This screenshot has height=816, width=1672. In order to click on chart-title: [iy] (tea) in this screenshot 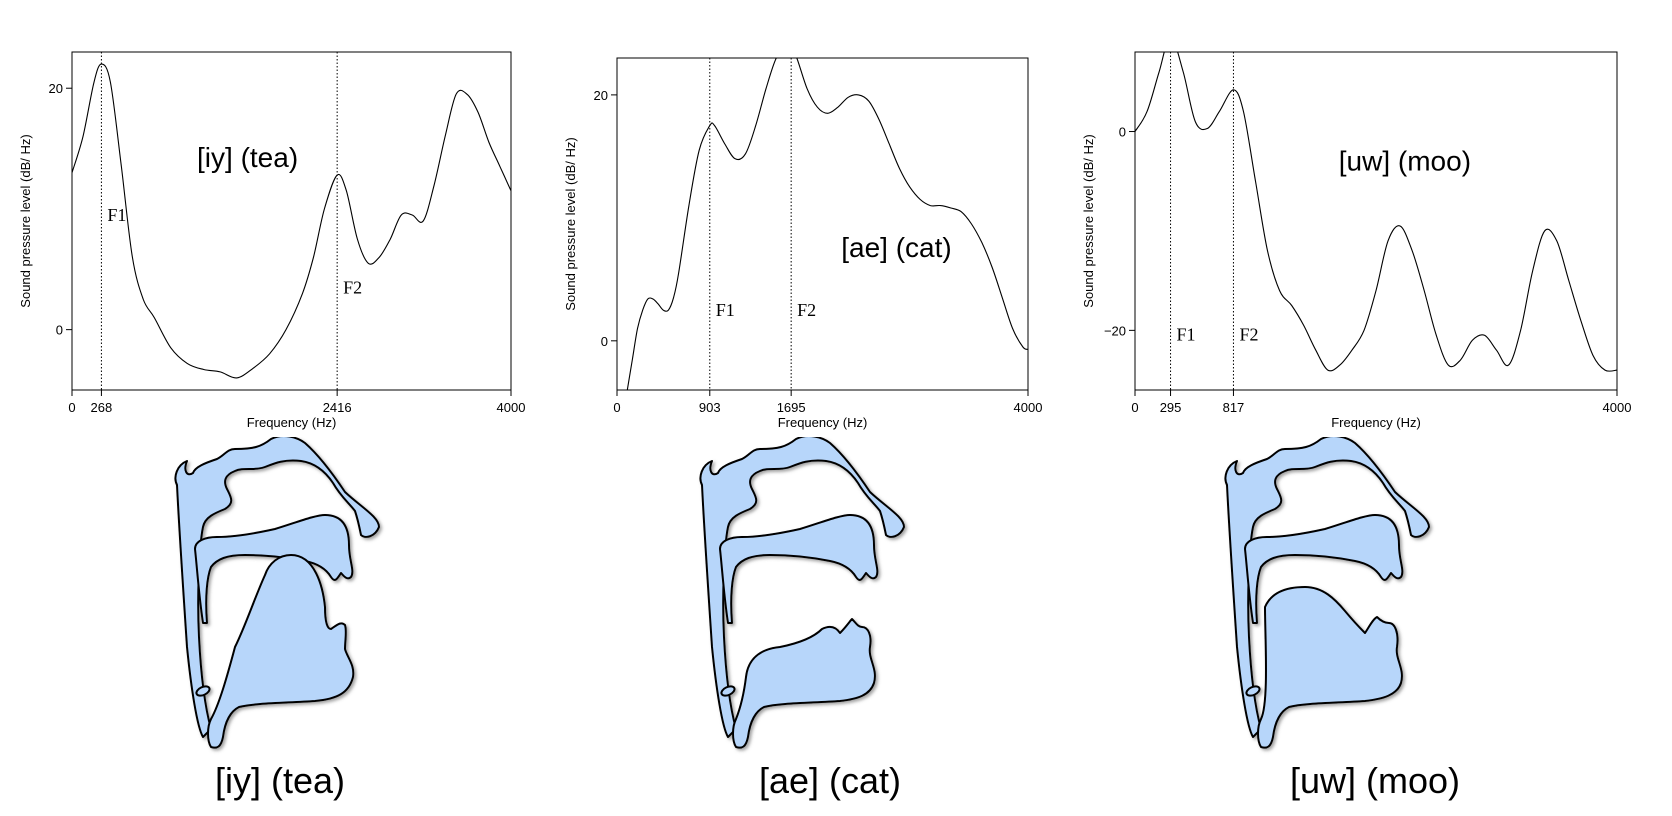, I will do `click(247, 157)`.